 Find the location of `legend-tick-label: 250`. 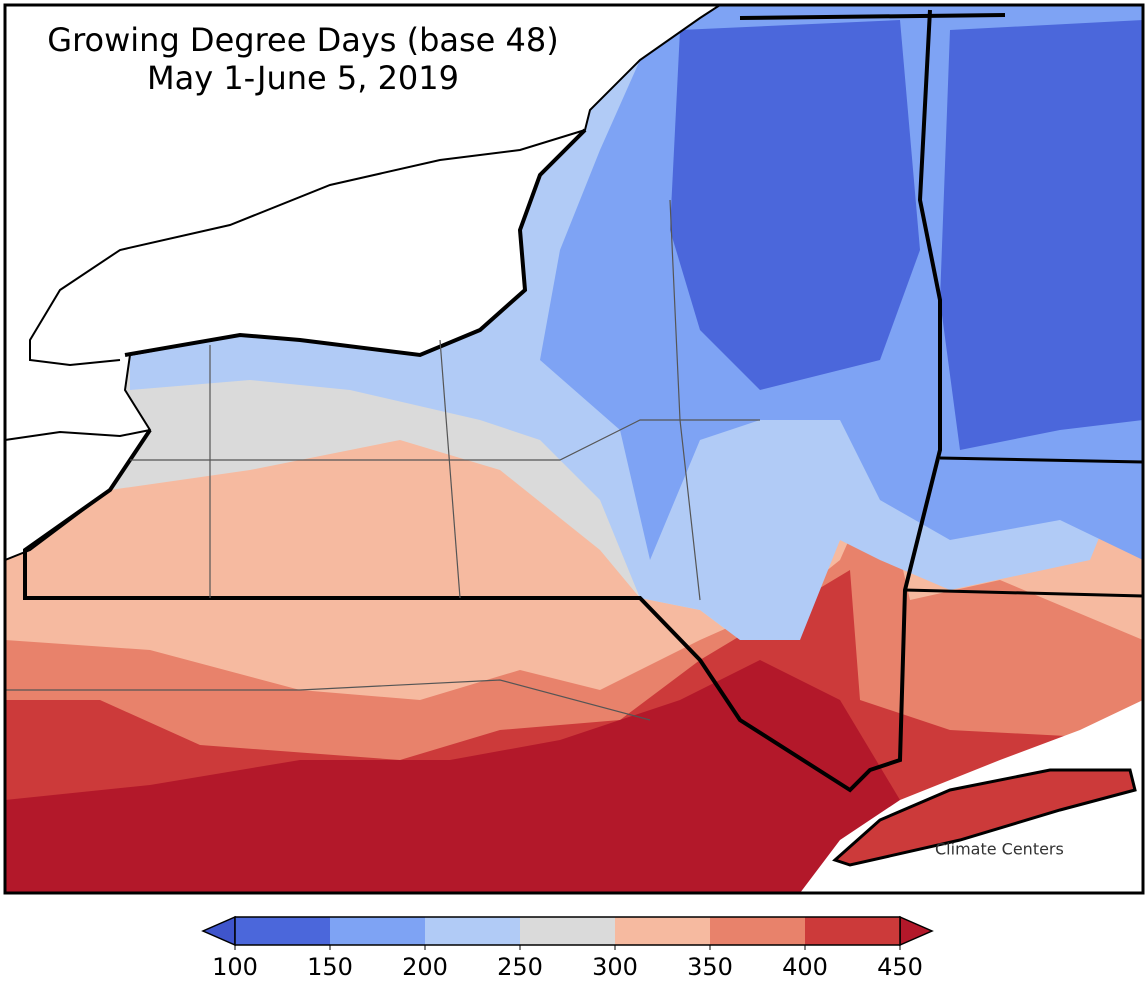

legend-tick-label: 250 is located at coordinates (520, 967).